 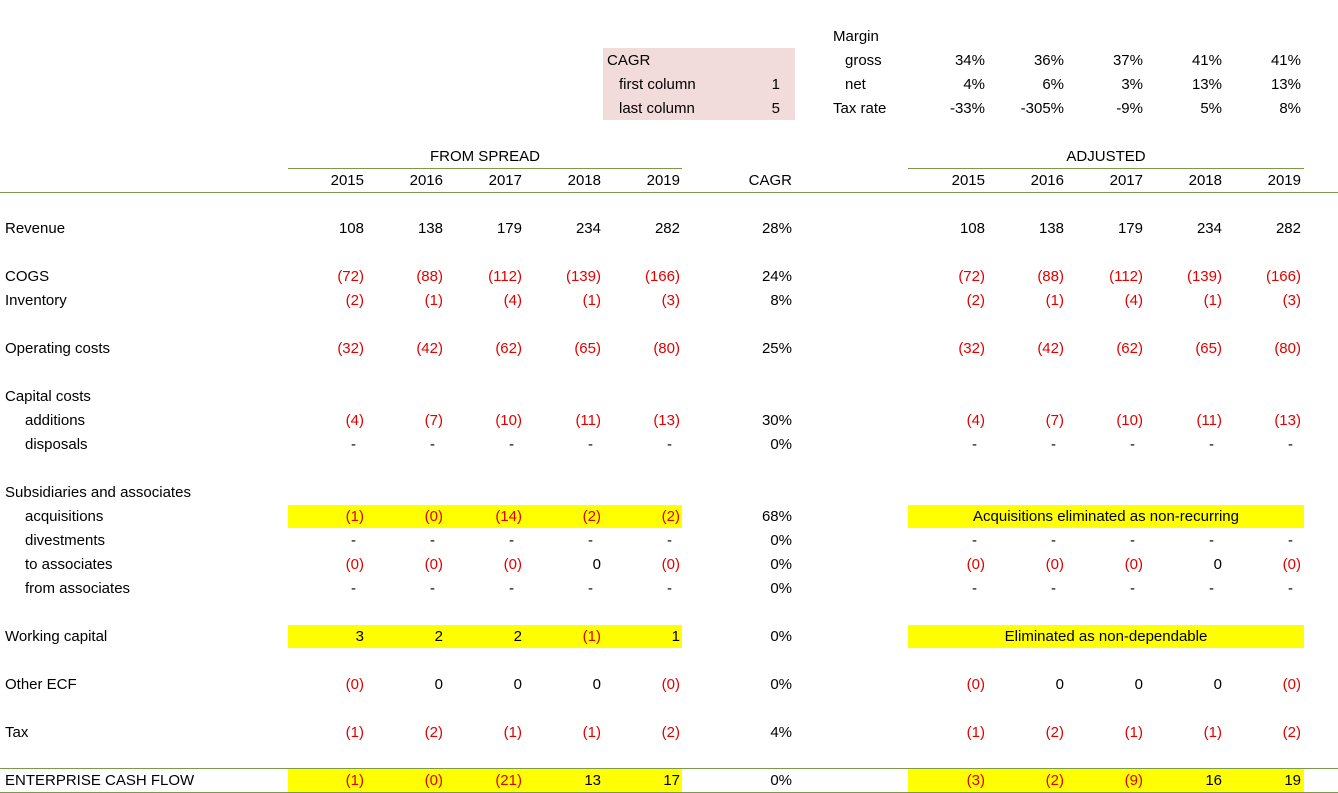 What do you see at coordinates (775, 108) in the screenshot?
I see `last-column-value: 5` at bounding box center [775, 108].